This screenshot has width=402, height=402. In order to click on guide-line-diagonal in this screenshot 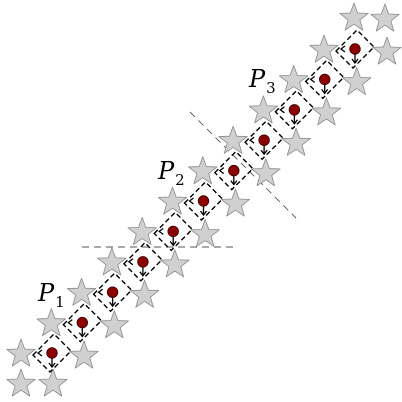, I will do `click(243, 165)`.